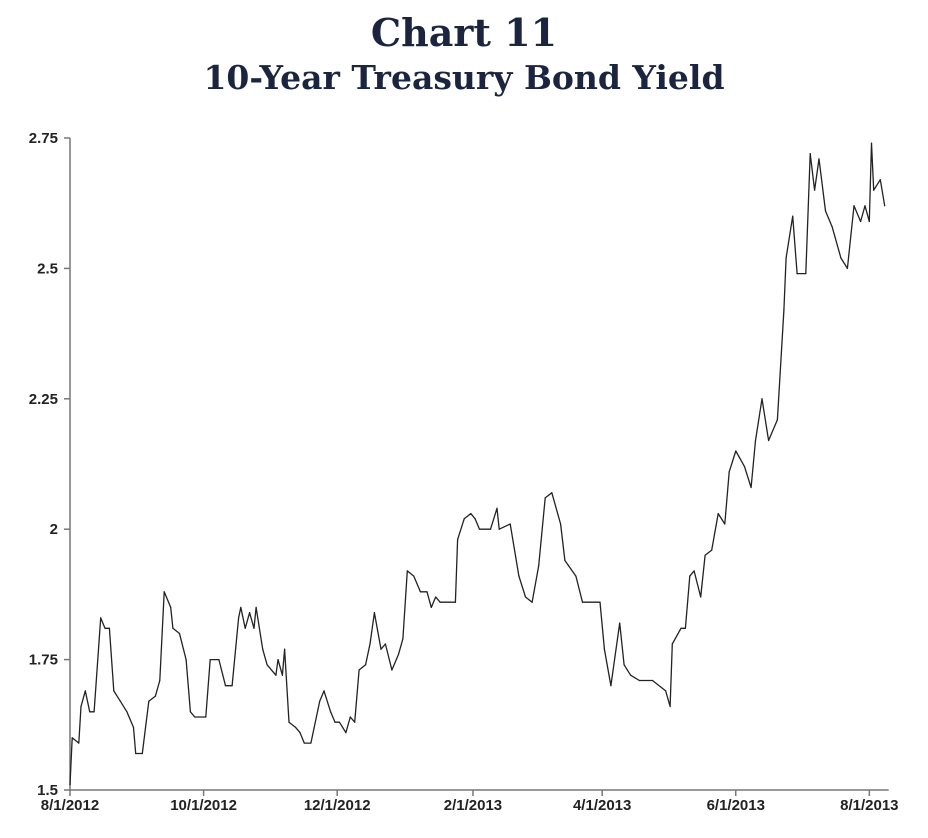 This screenshot has width=928, height=838. I want to click on chart-title: Chart 11, so click(464, 32).